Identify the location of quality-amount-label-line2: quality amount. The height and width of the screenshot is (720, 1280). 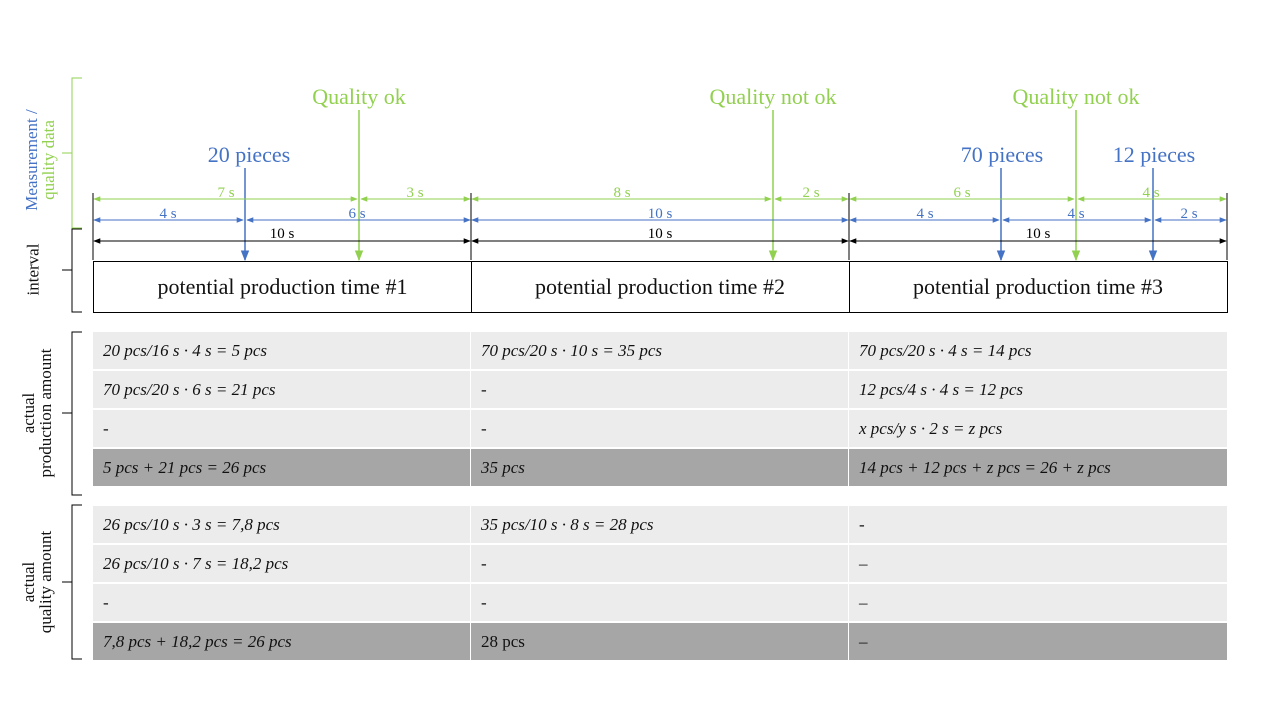
(45, 582).